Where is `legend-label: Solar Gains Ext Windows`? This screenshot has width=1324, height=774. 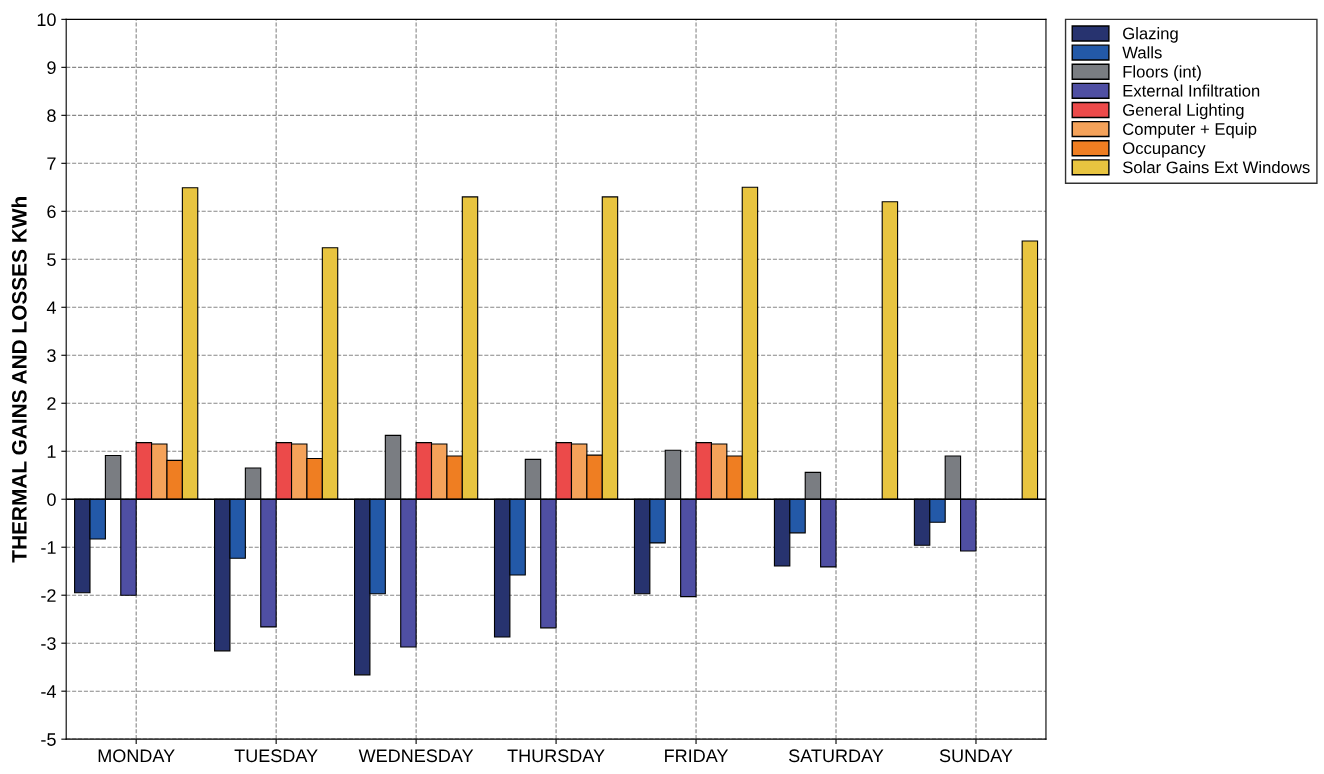
legend-label: Solar Gains Ext Windows is located at coordinates (1216, 167).